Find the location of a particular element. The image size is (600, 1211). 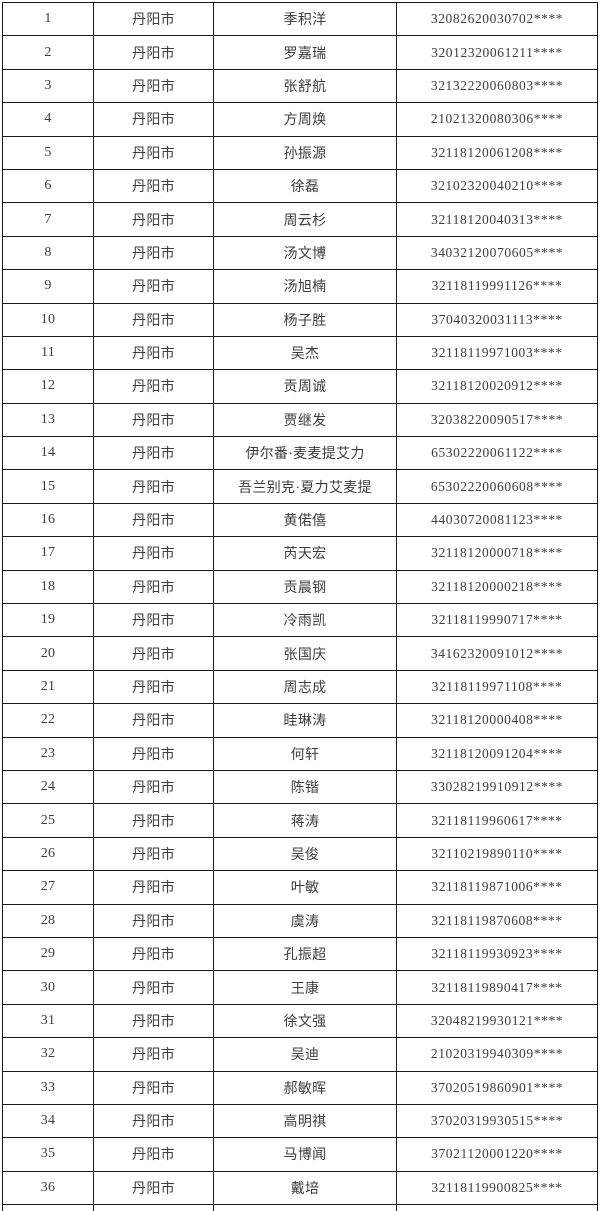

cell-id: 37040320031113**** is located at coordinates (497, 319).